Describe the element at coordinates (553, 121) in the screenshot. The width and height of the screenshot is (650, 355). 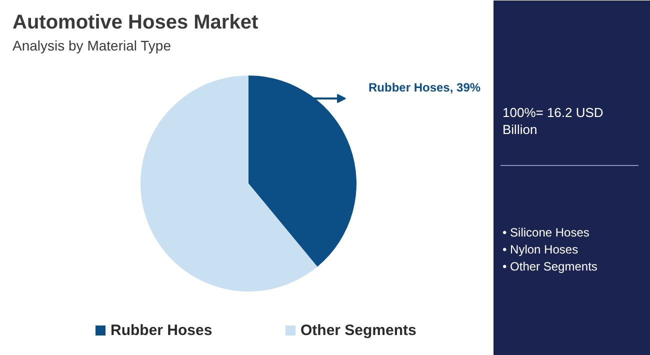
I see `text: 100%= 16.2 USD Billion` at that location.